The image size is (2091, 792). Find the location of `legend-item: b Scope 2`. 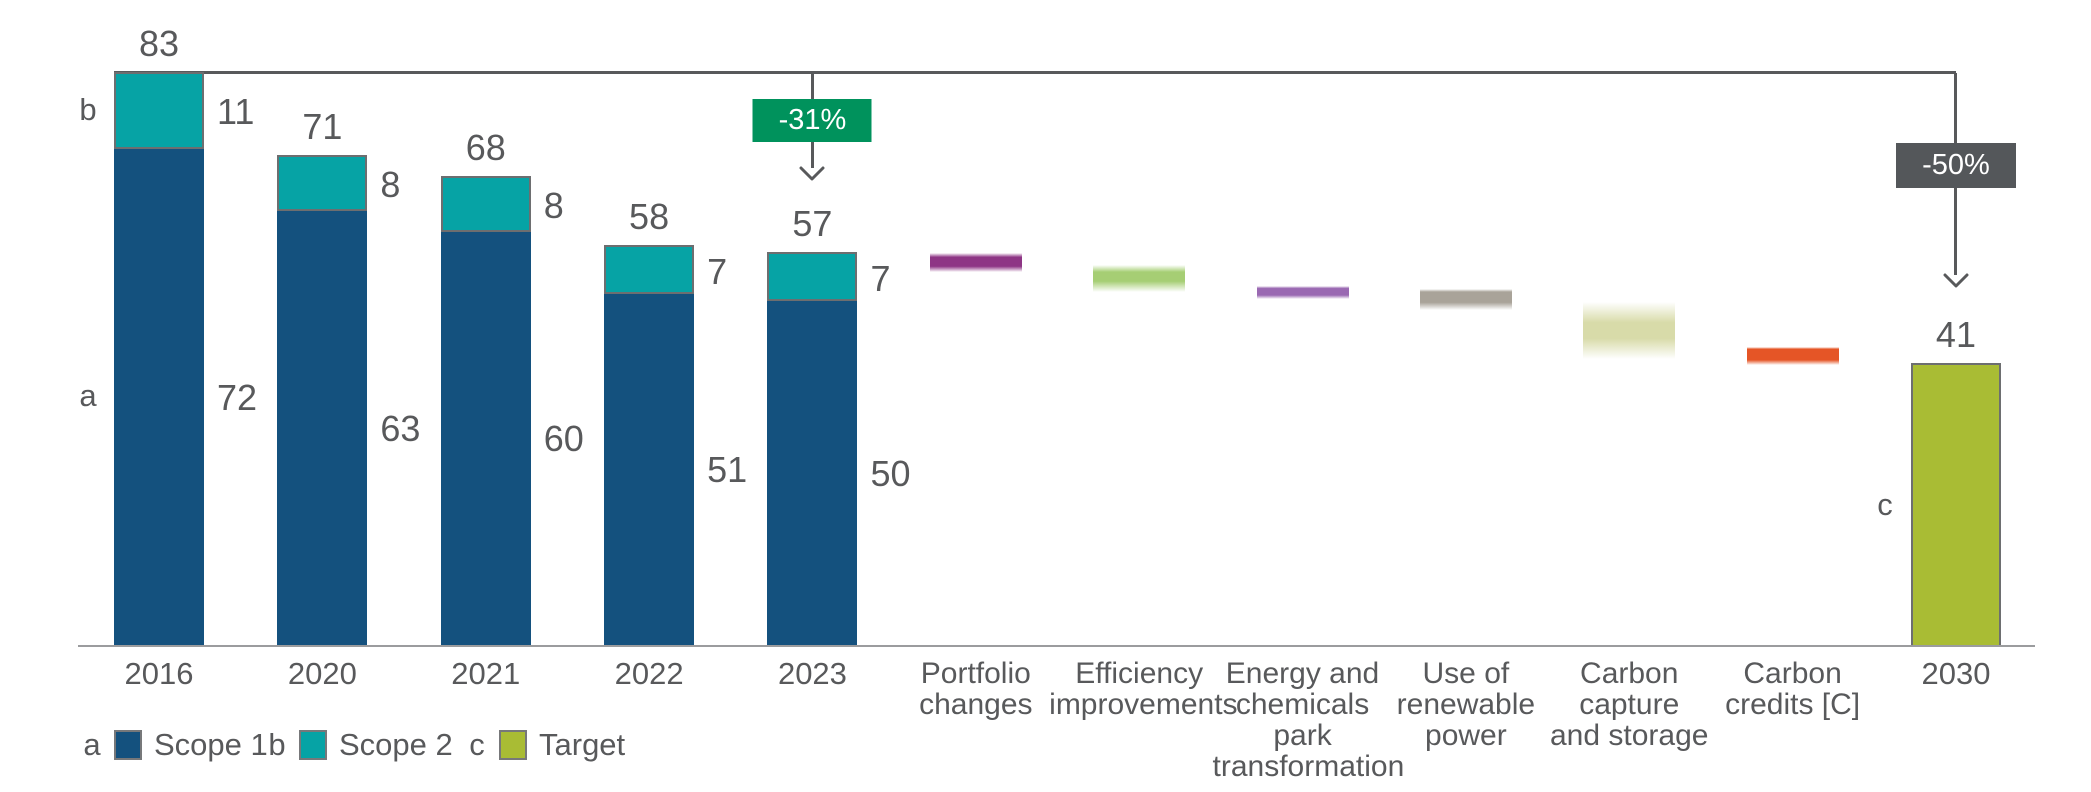

legend-item: b Scope 2 is located at coordinates (359, 745).